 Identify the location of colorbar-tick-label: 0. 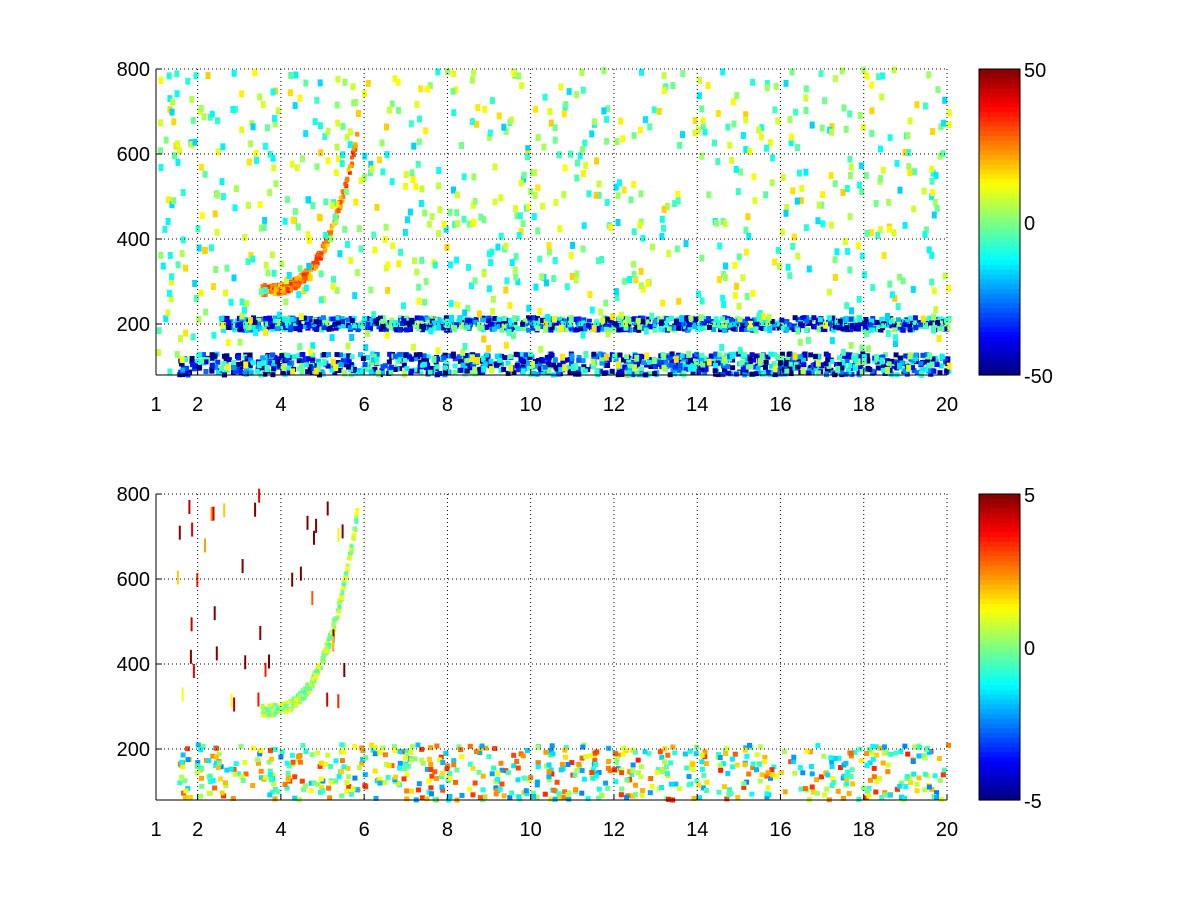
(1029, 224).